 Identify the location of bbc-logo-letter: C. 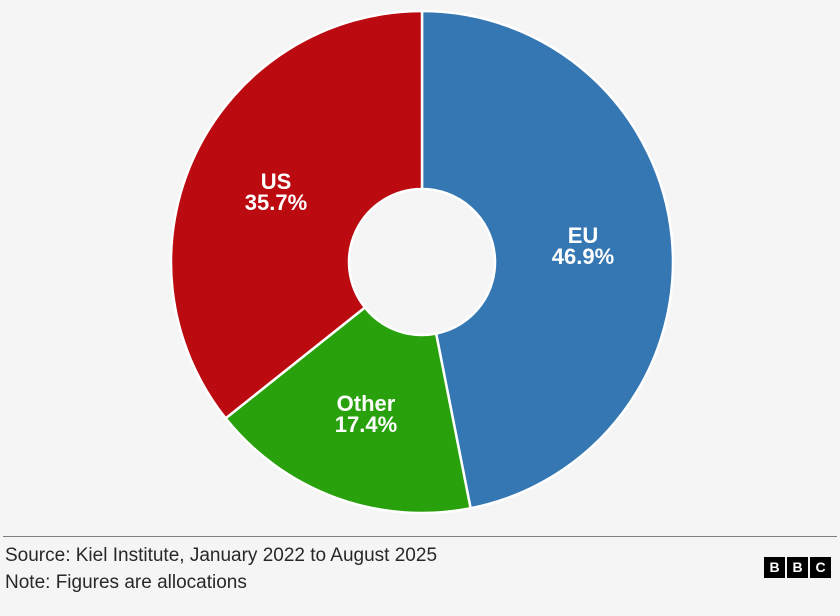
(820, 567).